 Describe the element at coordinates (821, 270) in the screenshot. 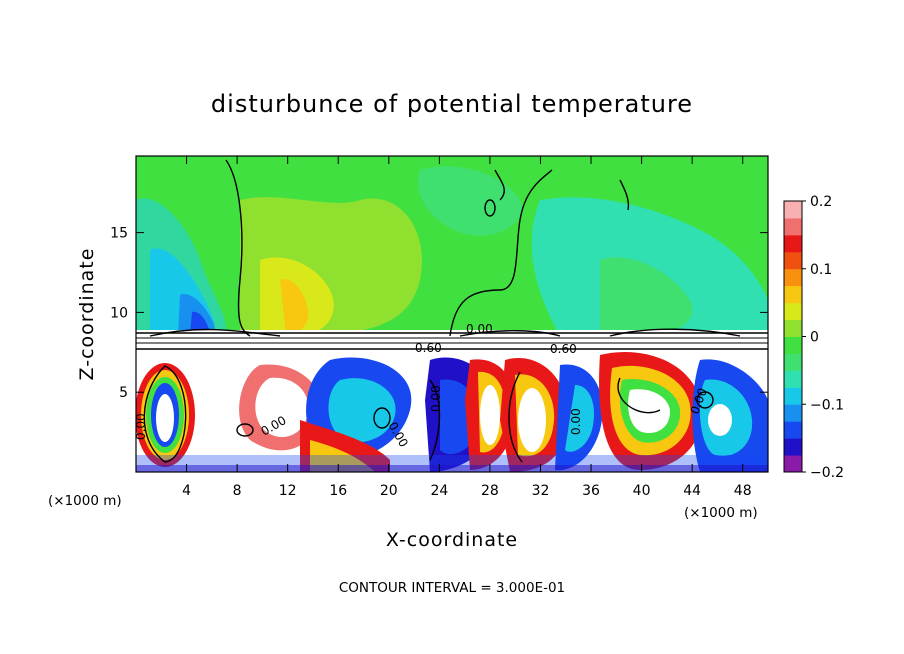

I see `colorbar-label: 0.1` at that location.